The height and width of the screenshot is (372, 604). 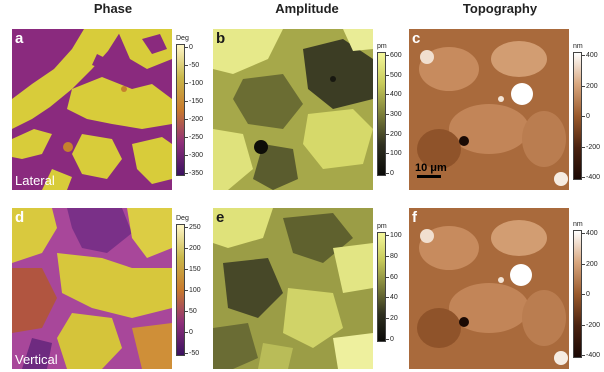 I want to click on scalebar-label: 10 μm, so click(x=431, y=168).